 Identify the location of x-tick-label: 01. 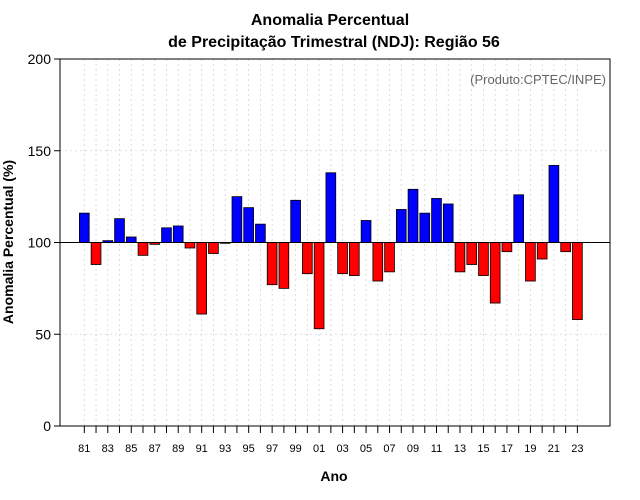
(319, 449).